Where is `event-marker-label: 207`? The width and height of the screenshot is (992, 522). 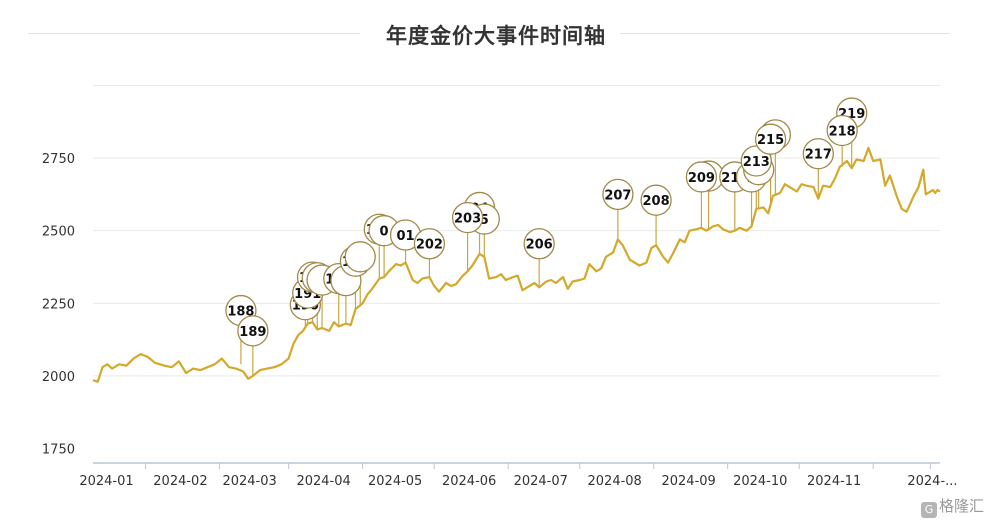 event-marker-label: 207 is located at coordinates (617, 195).